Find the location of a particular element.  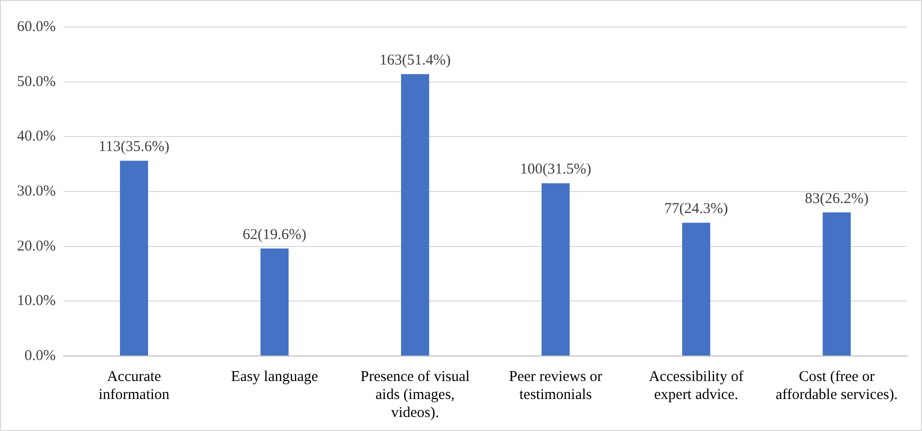

x-tick-label: Accessibility of expert advice. is located at coordinates (696, 385).